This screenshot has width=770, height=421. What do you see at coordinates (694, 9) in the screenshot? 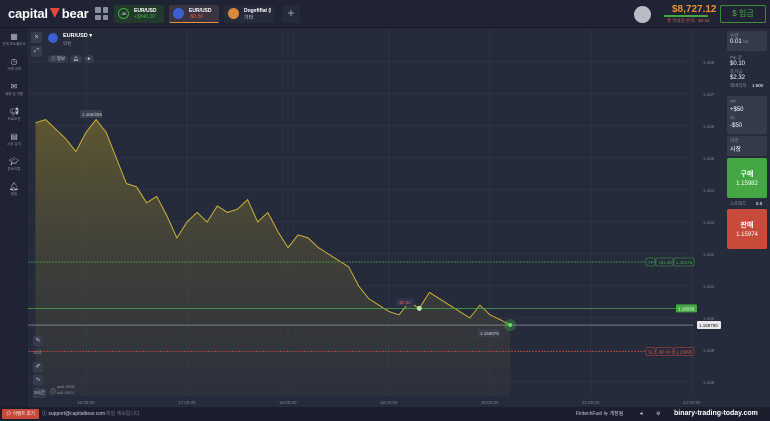
I see `balance: $8,727.12` at bounding box center [694, 9].